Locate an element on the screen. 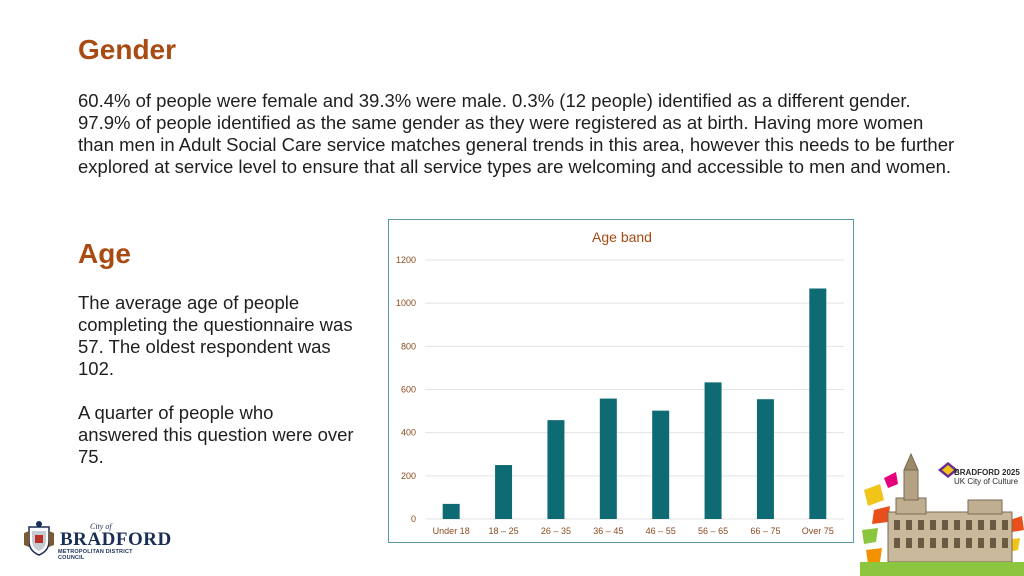 The height and width of the screenshot is (576, 1024). x-tick-label: 56 – 65 is located at coordinates (713, 531).